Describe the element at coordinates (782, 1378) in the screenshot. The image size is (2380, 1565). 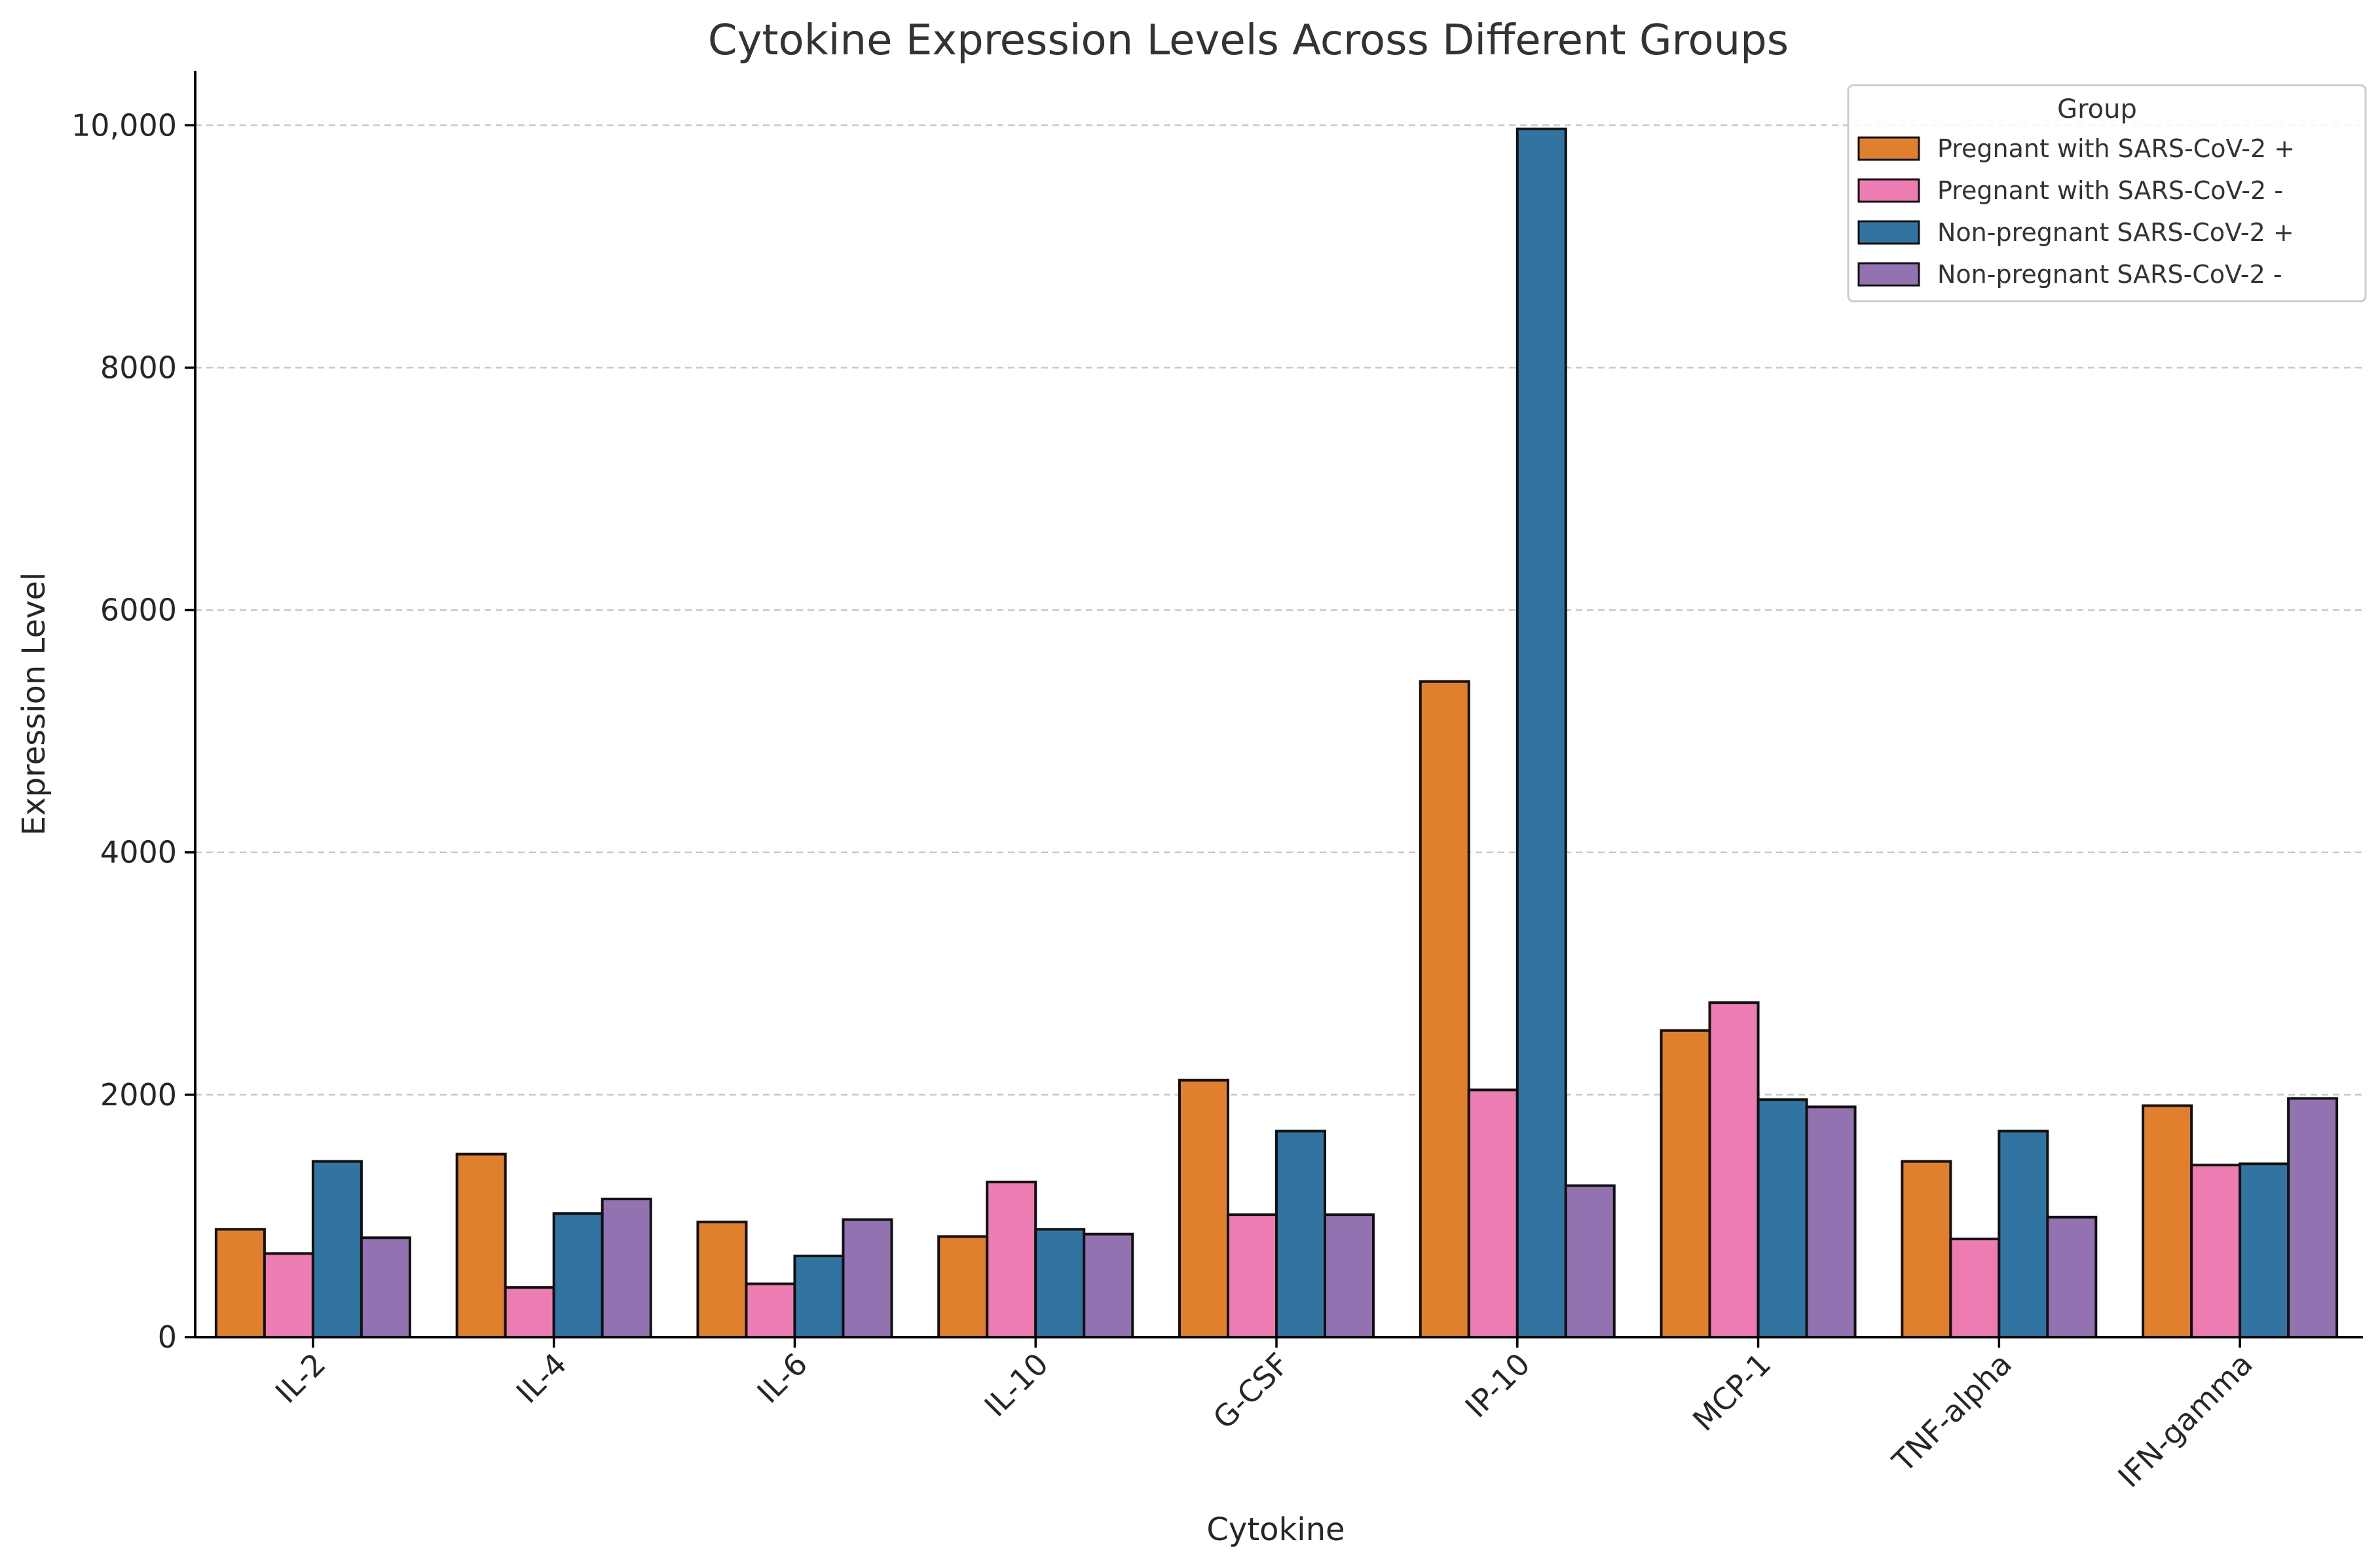
I see `x-tick-label: IL-6` at that location.